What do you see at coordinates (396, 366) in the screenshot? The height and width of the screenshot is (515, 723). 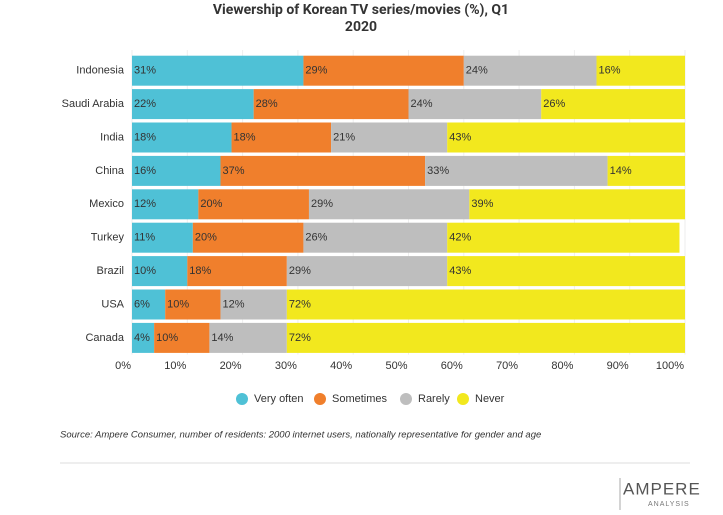 I see `x-tick-label: 50%` at bounding box center [396, 366].